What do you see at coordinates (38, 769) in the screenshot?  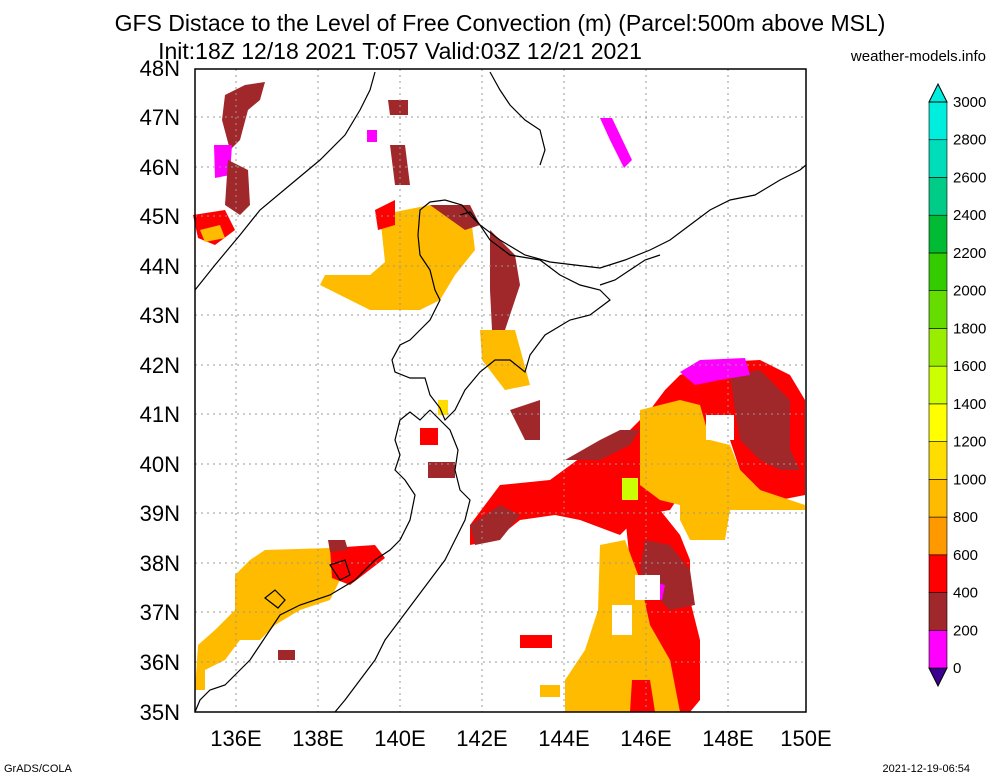 I see `software-label: GrADS/COLA` at bounding box center [38, 769].